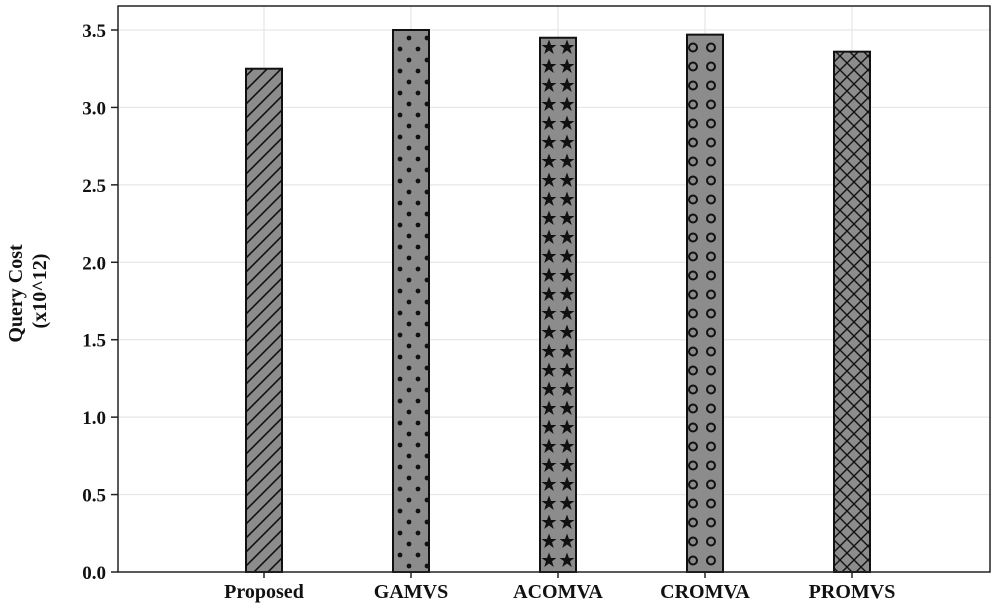  What do you see at coordinates (558, 592) in the screenshot?
I see `x-tick-label: ACOMVA` at bounding box center [558, 592].